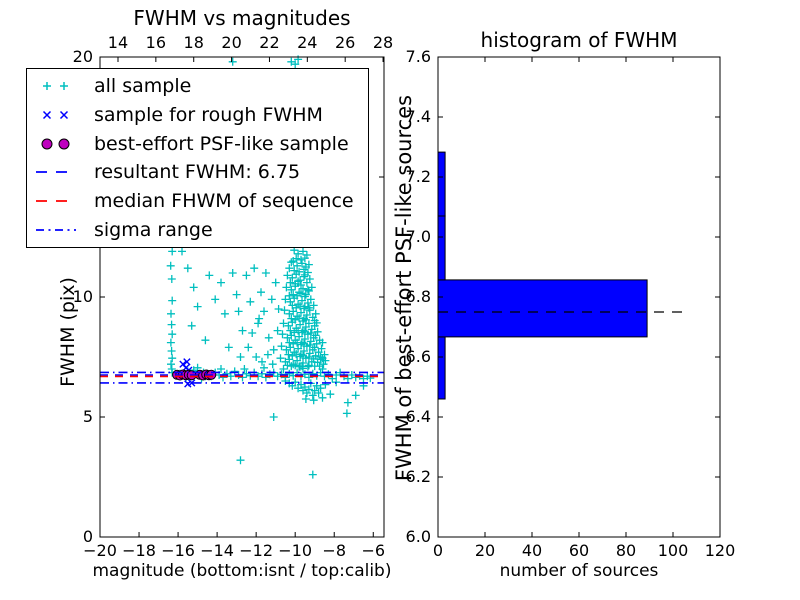 This screenshot has width=800, height=600. Describe the element at coordinates (217, 550) in the screenshot. I see `tick-label: −14` at that location.